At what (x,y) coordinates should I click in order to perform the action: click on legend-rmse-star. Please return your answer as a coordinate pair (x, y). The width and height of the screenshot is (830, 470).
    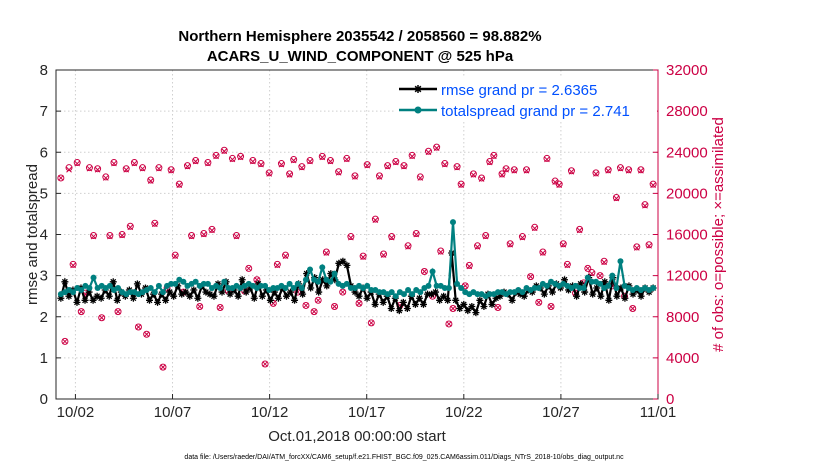
    Looking at the image, I should click on (418, 89).